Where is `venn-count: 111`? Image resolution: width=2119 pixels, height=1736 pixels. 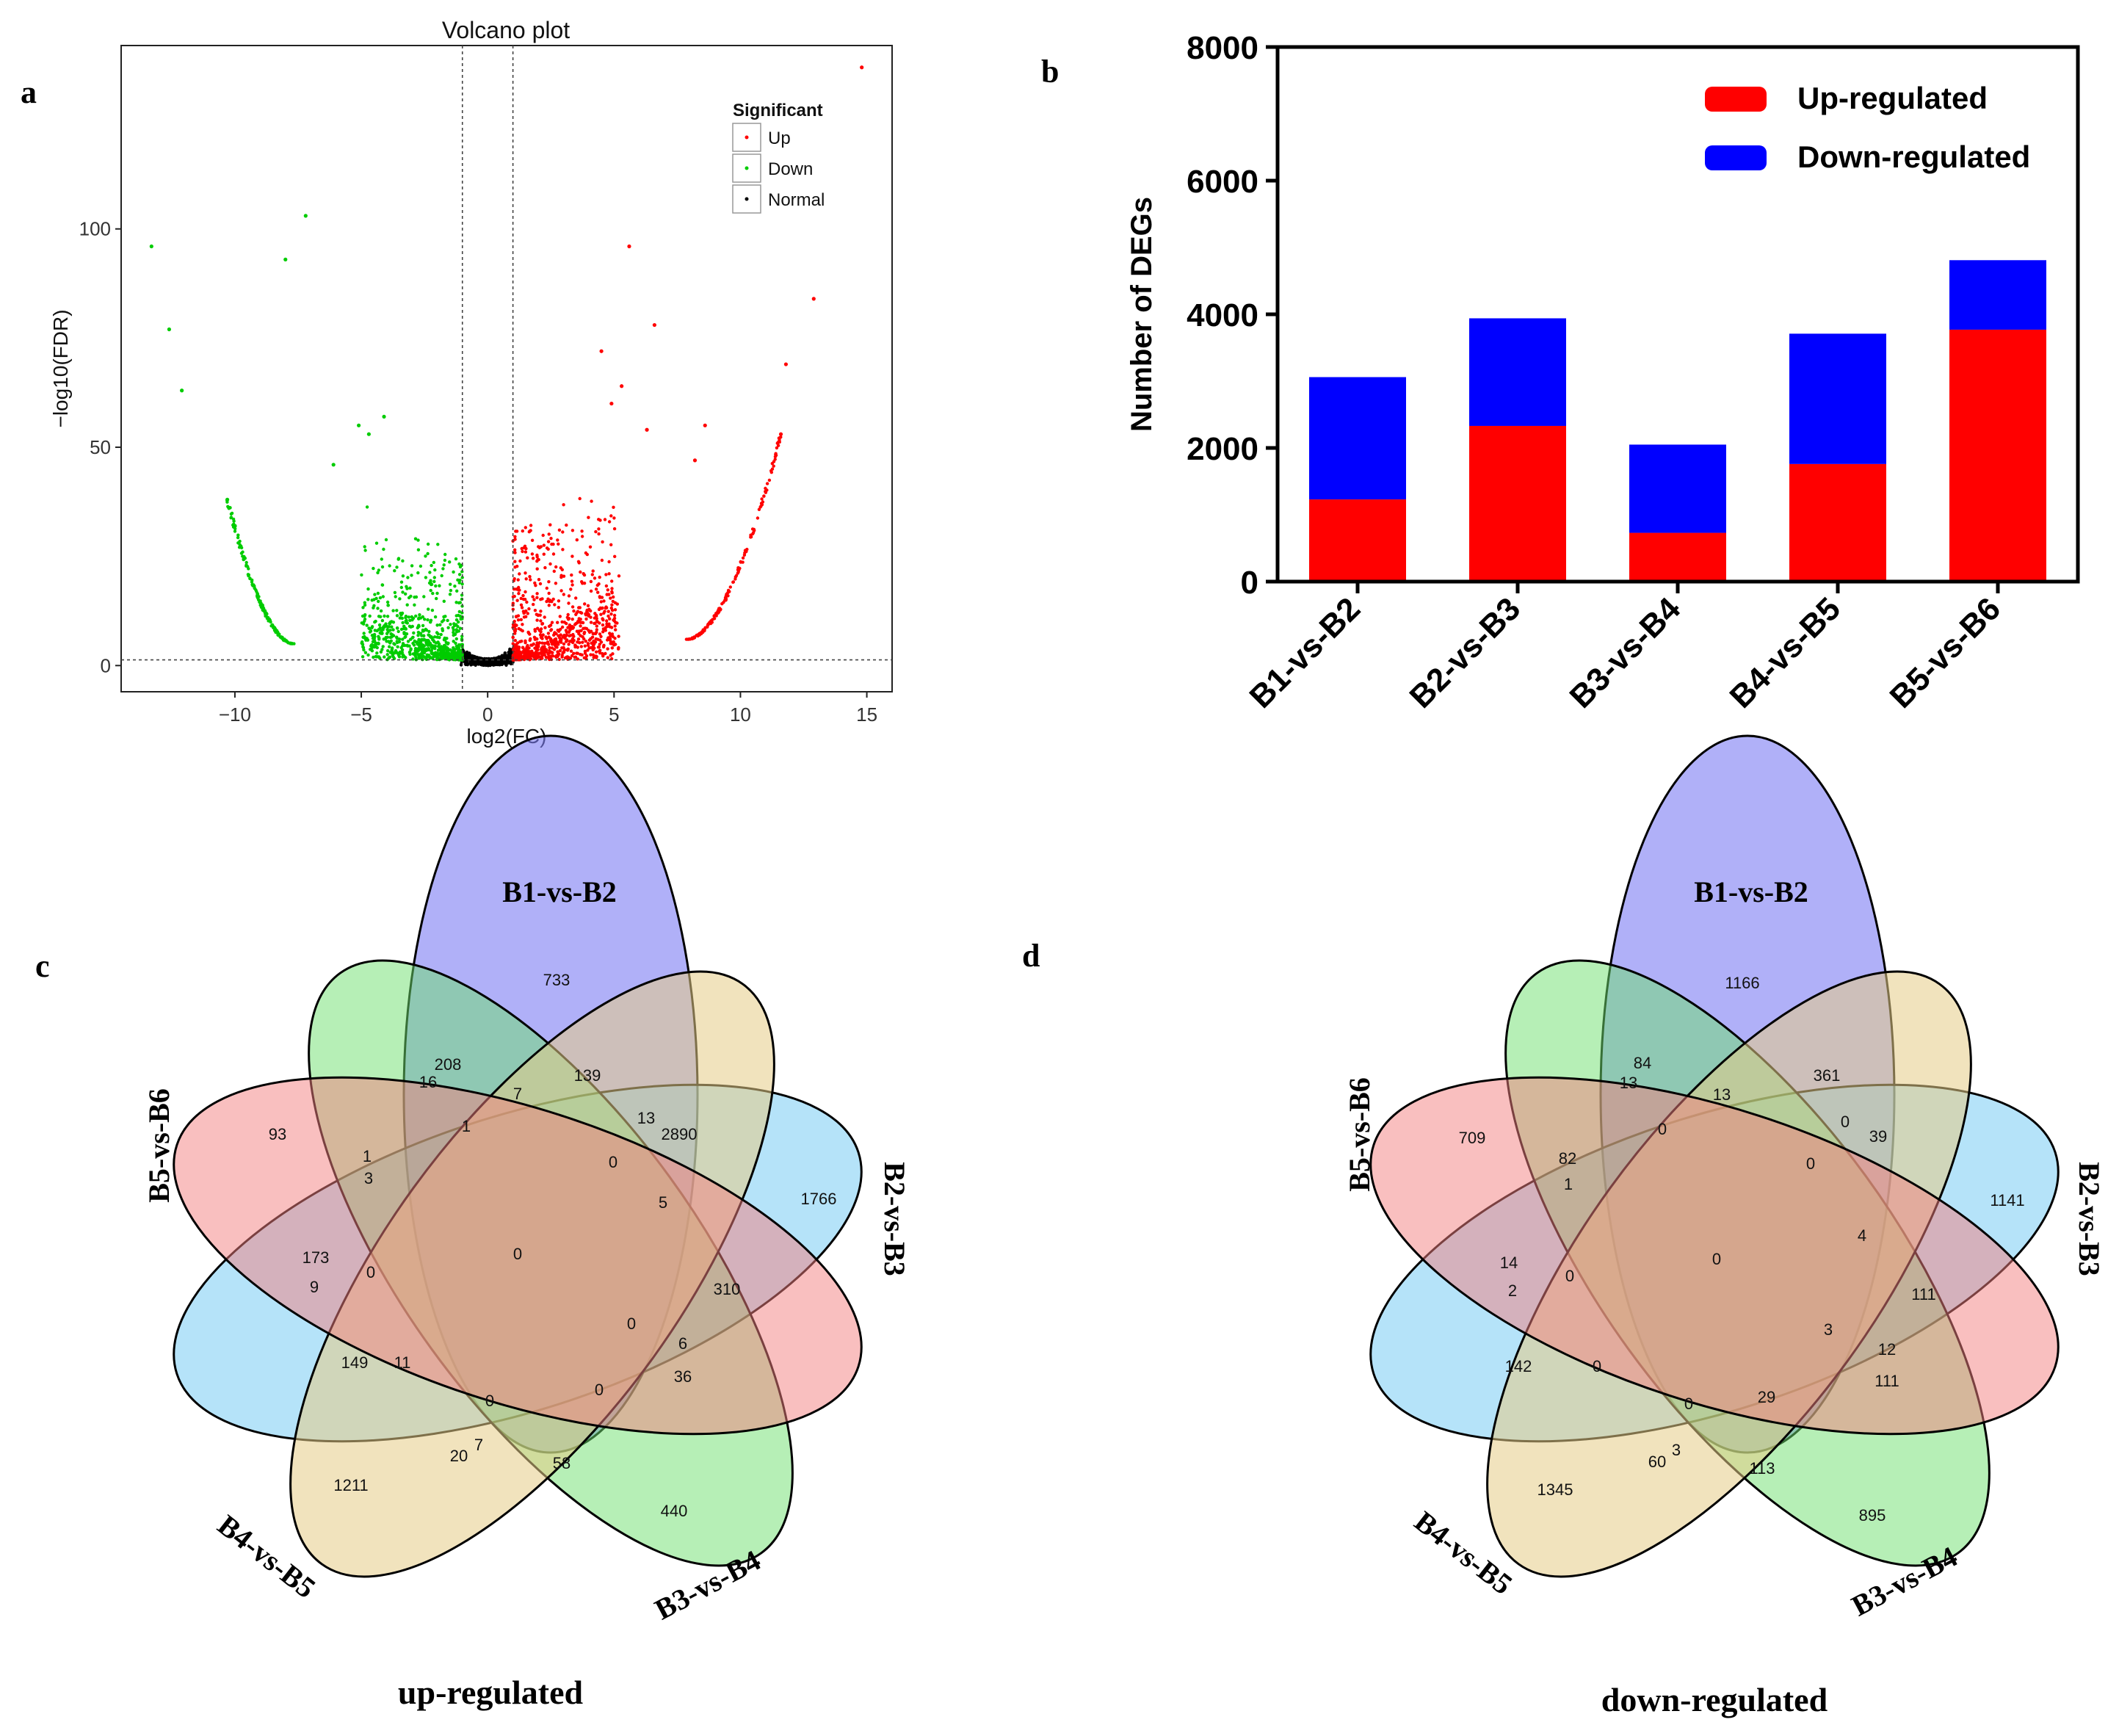 venn-count: 111 is located at coordinates (1887, 1381).